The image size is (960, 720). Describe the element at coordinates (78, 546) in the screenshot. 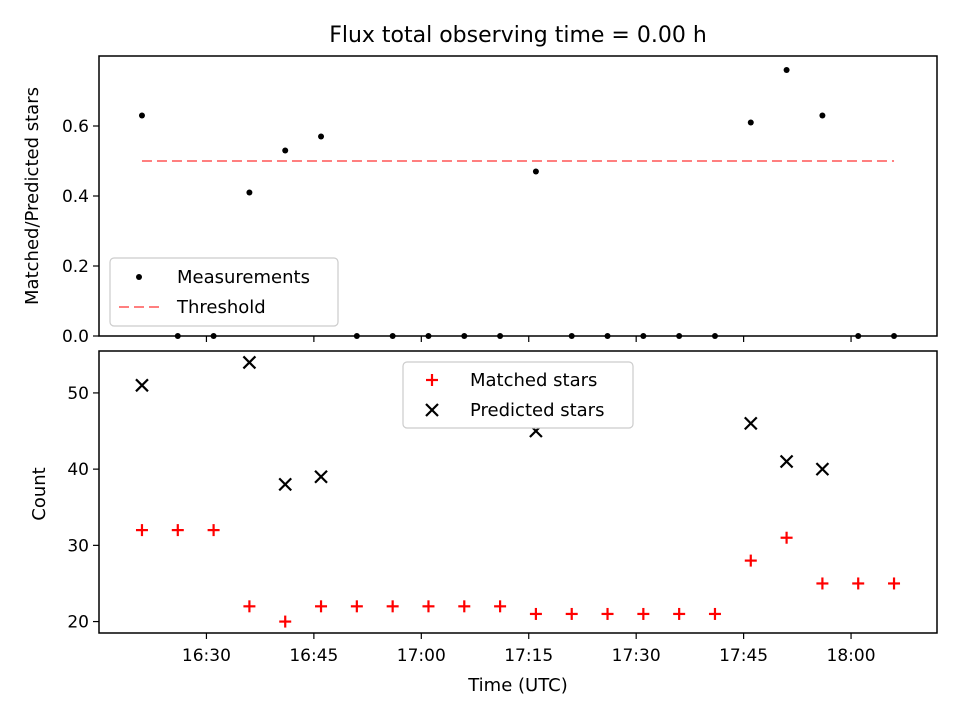

I see `bottom-ytick-label: 30` at that location.